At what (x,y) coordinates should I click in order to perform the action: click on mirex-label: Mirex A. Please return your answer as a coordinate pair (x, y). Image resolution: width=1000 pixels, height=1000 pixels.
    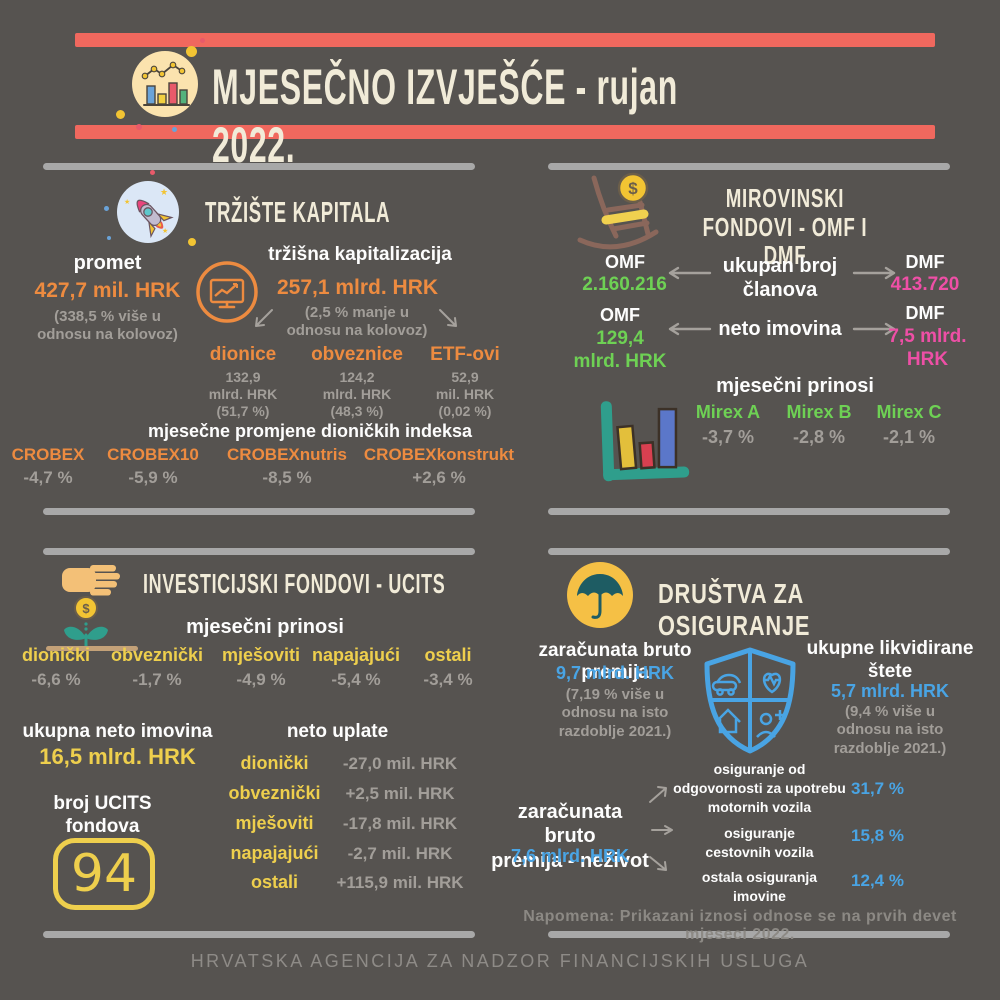
    Looking at the image, I should click on (728, 412).